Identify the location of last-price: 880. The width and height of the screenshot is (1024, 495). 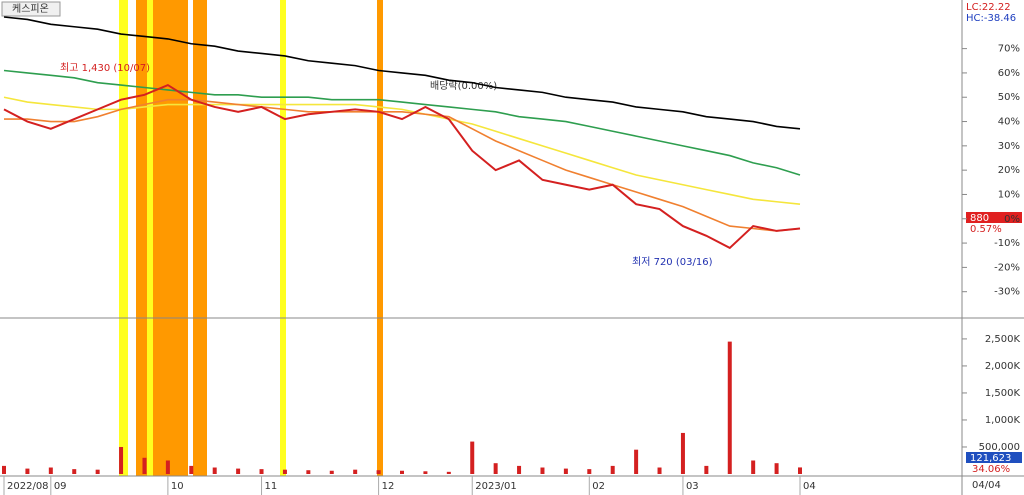
(979, 218).